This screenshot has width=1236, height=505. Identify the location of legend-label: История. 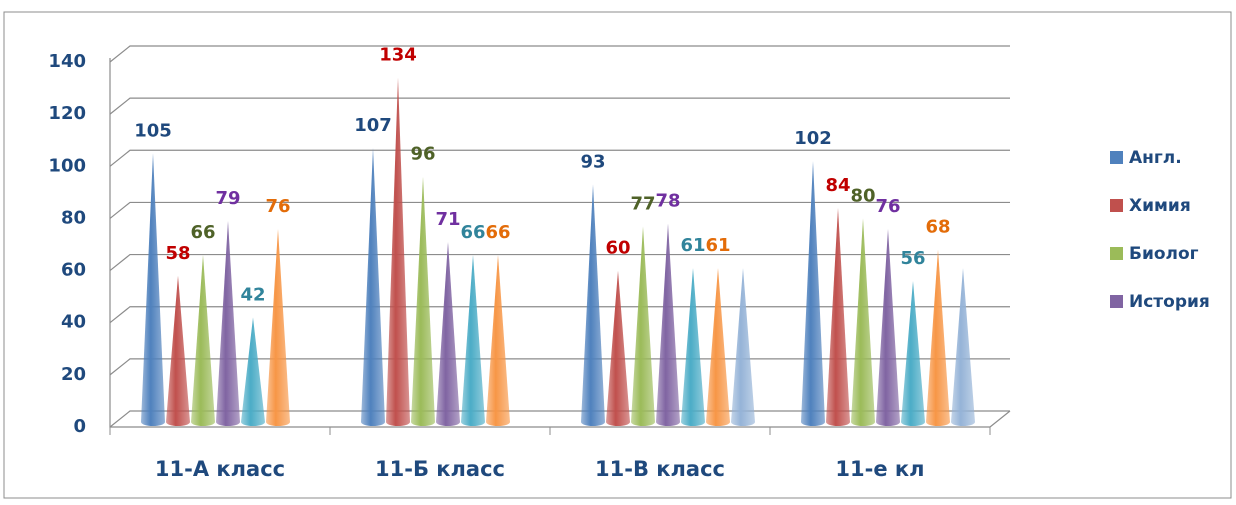
(1169, 302).